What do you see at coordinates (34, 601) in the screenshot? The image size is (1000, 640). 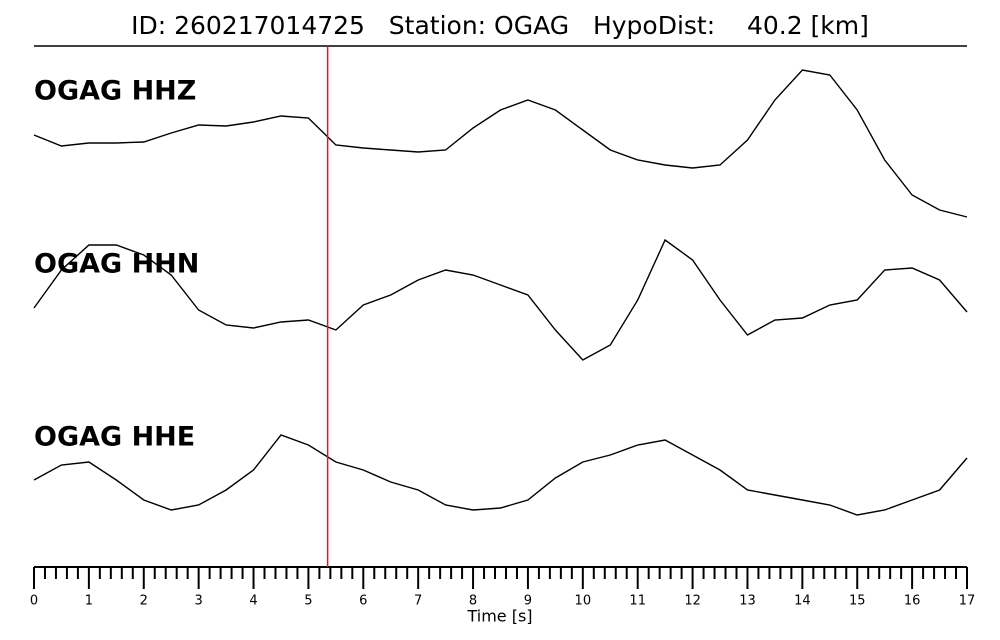 I see `x-tick-label: 0` at bounding box center [34, 601].